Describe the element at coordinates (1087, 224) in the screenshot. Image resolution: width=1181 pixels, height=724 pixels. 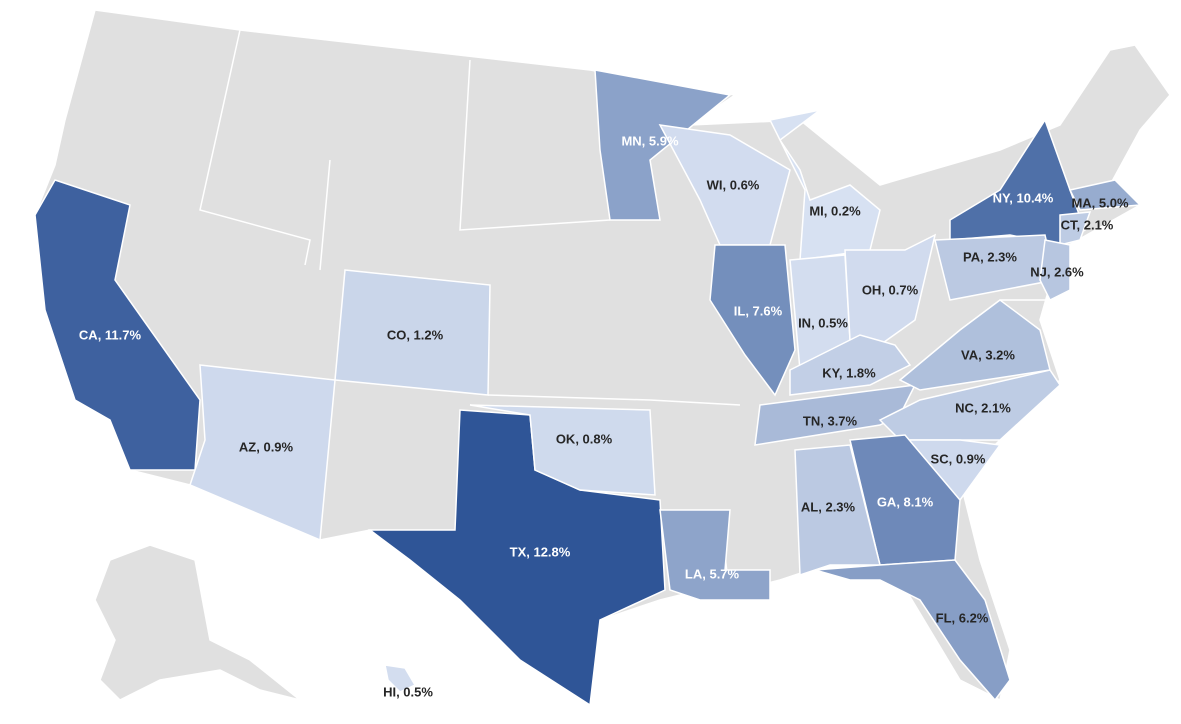
I see `region-label: CT, 2.1%` at that location.